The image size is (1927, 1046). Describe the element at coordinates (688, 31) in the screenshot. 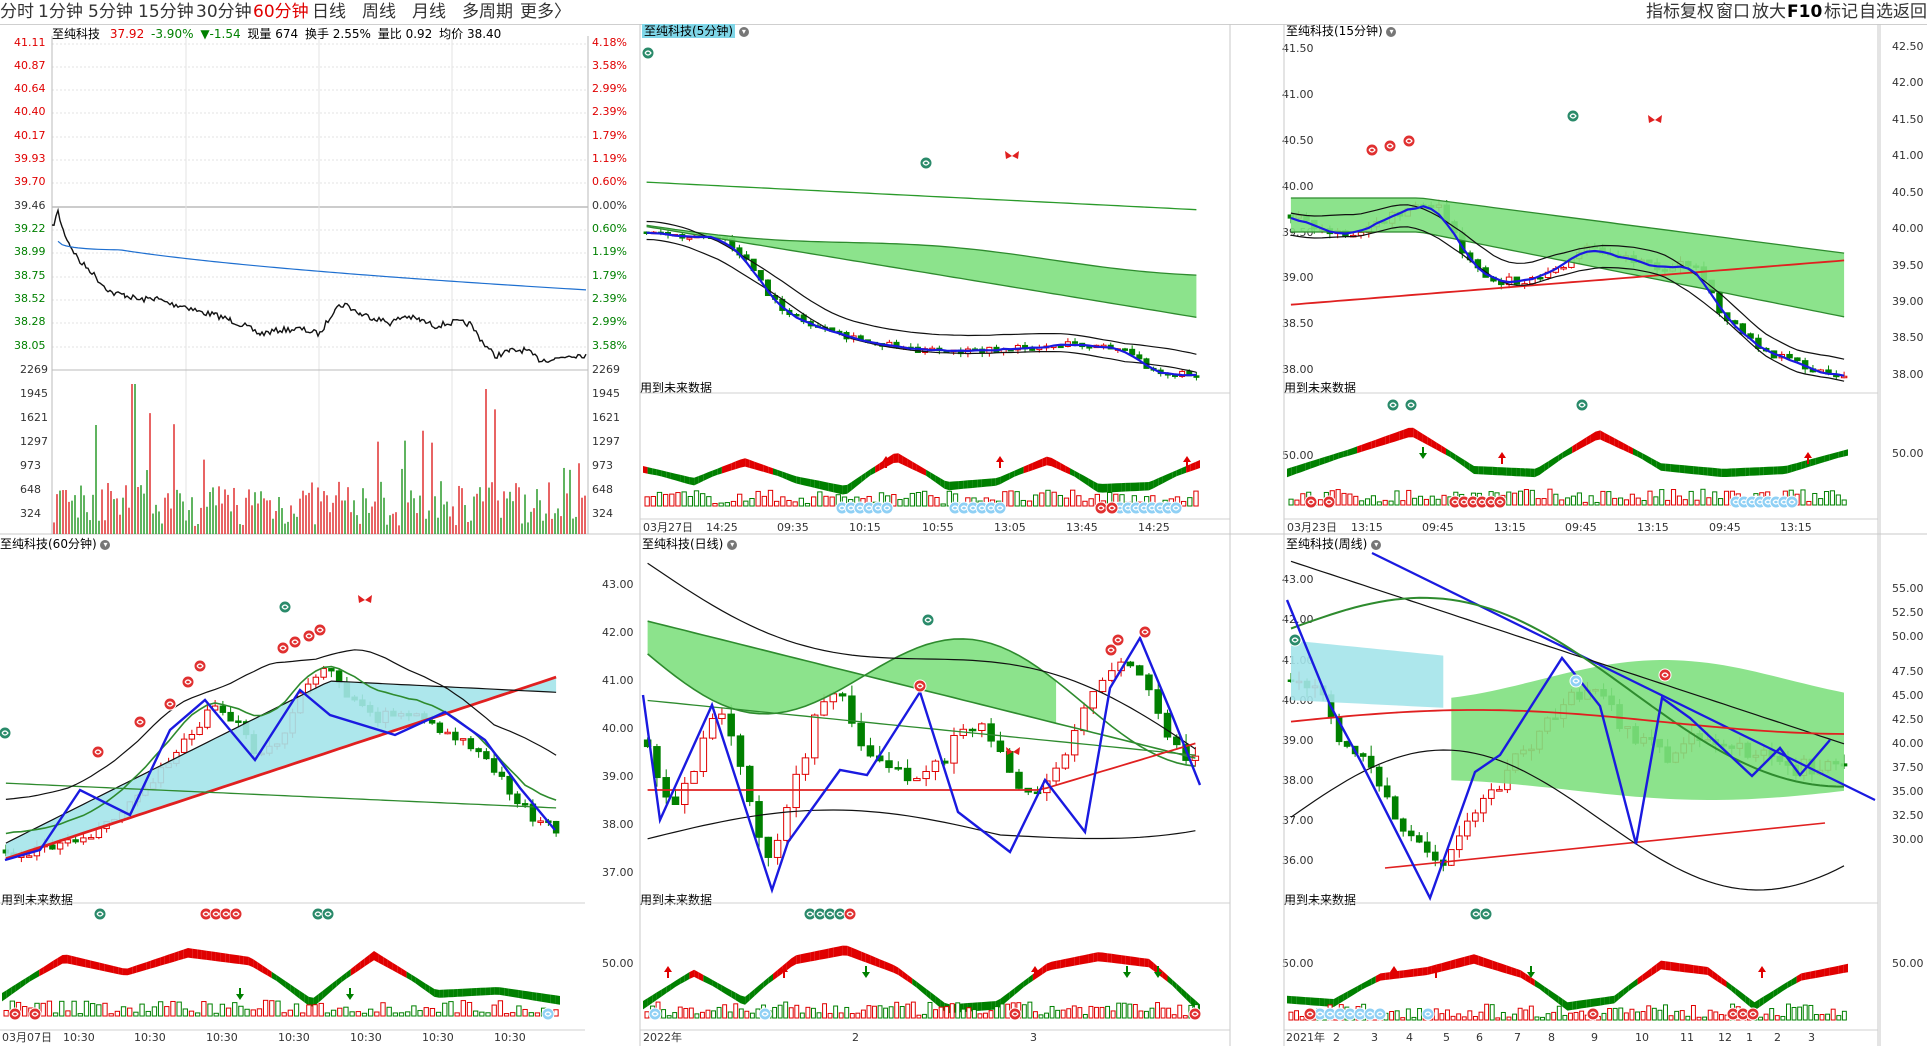

I see `panel-5min-title: 至纯科技(5分钟)` at that location.